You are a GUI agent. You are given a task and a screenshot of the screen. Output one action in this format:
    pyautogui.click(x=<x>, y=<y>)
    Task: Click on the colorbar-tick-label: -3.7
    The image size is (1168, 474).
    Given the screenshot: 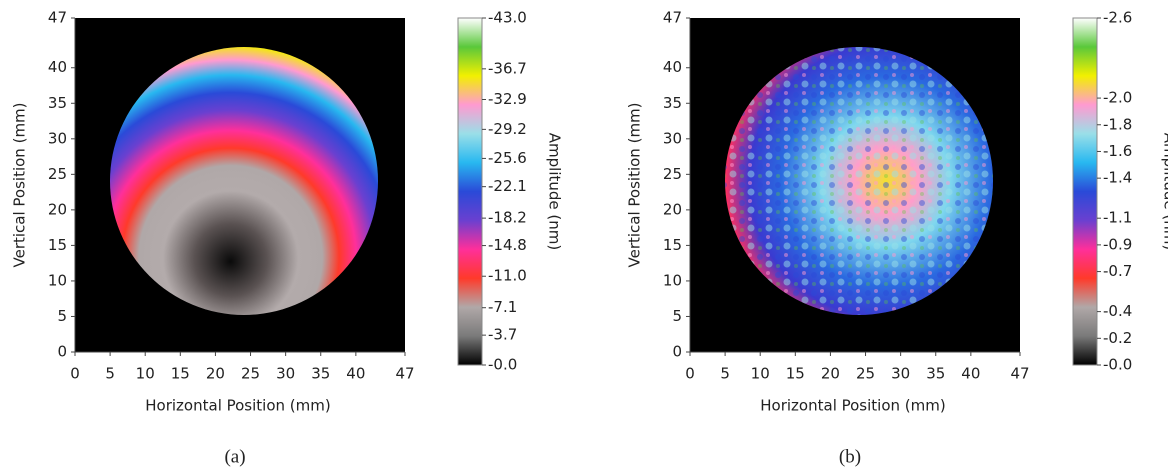 What is the action you would take?
    pyautogui.click(x=502, y=335)
    